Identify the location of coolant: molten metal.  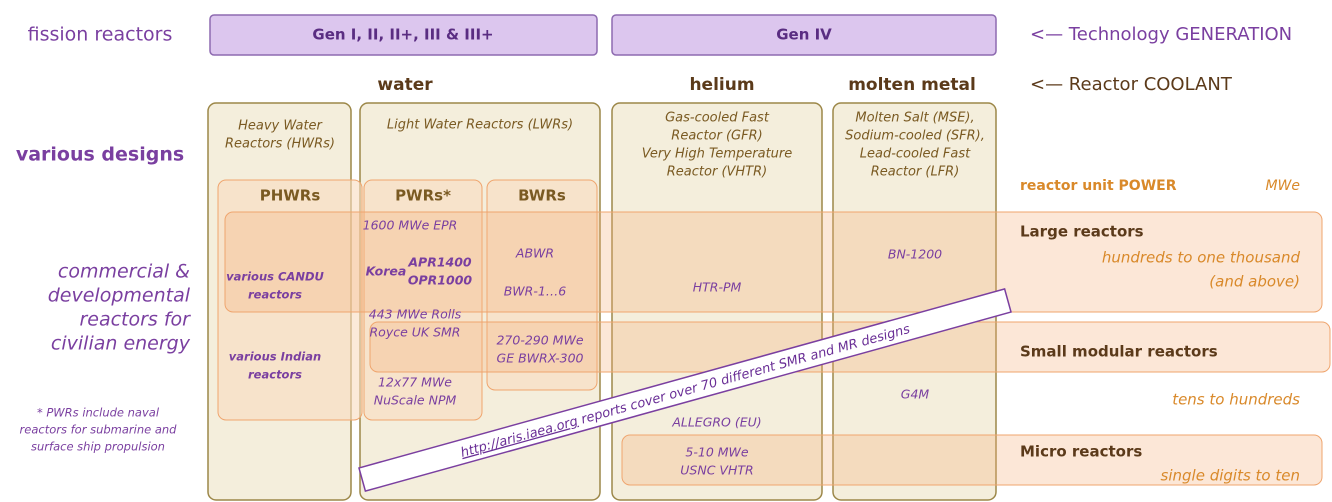
(912, 85).